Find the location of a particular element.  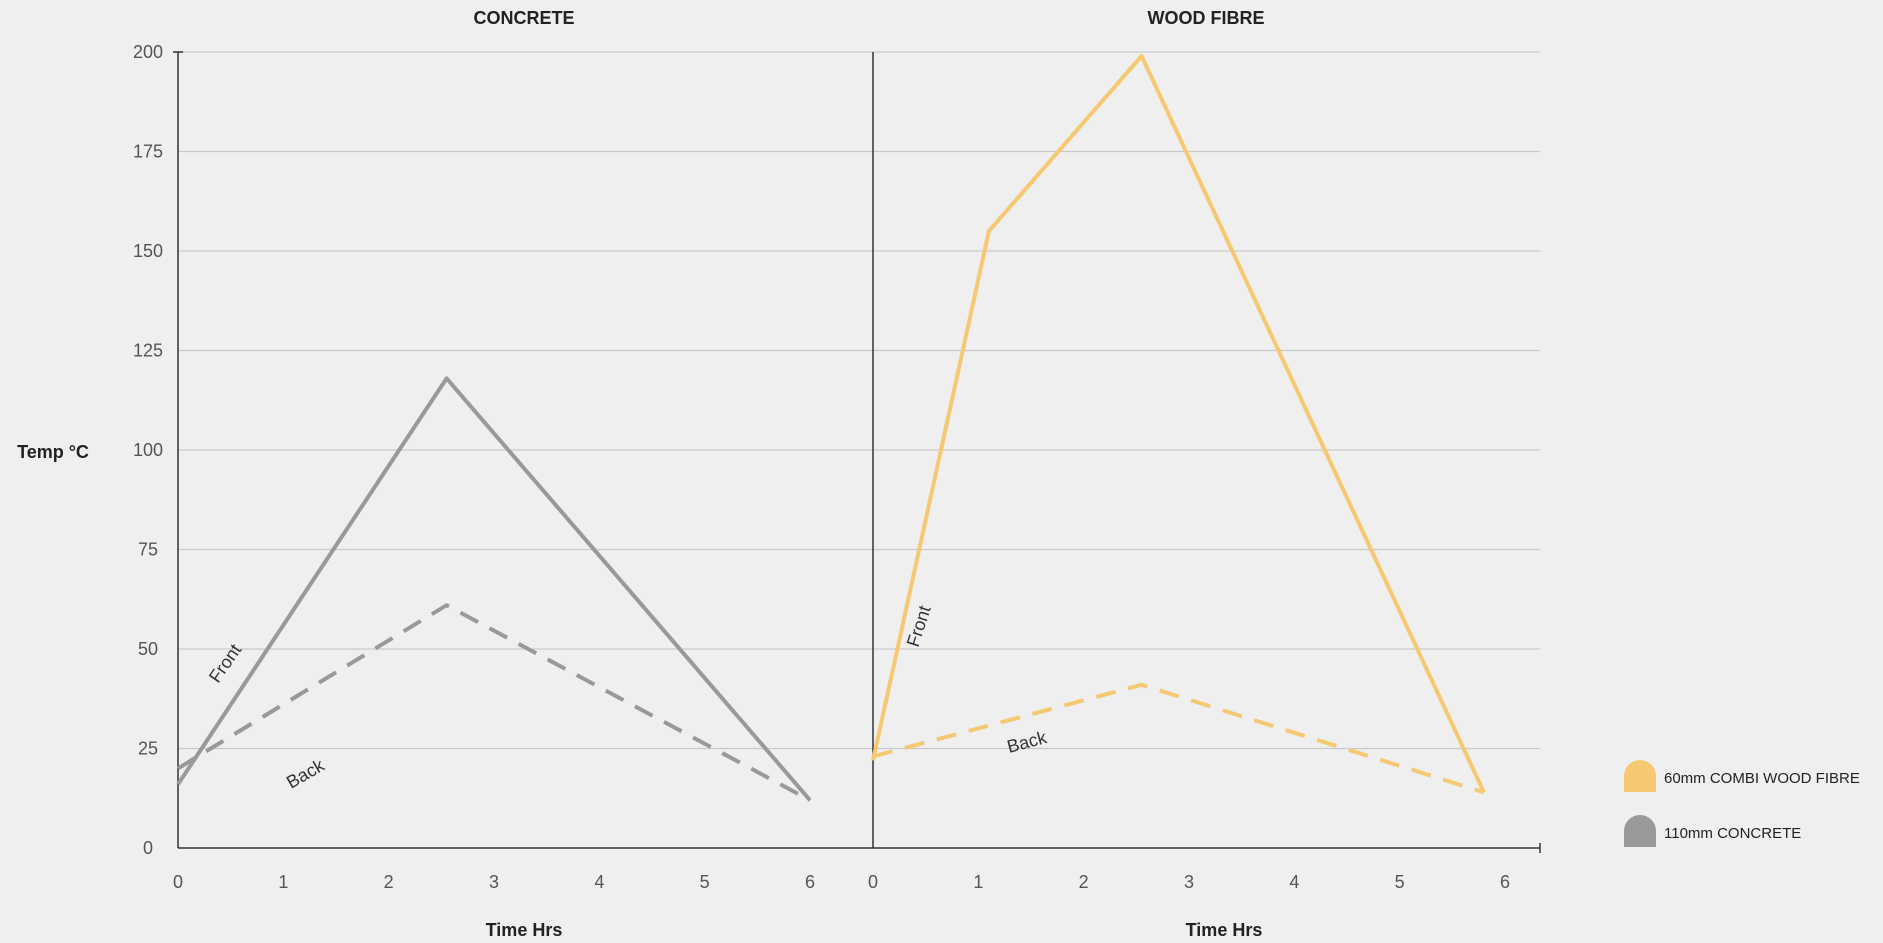

chart-title-concrete: CONCRETE is located at coordinates (523, 18).